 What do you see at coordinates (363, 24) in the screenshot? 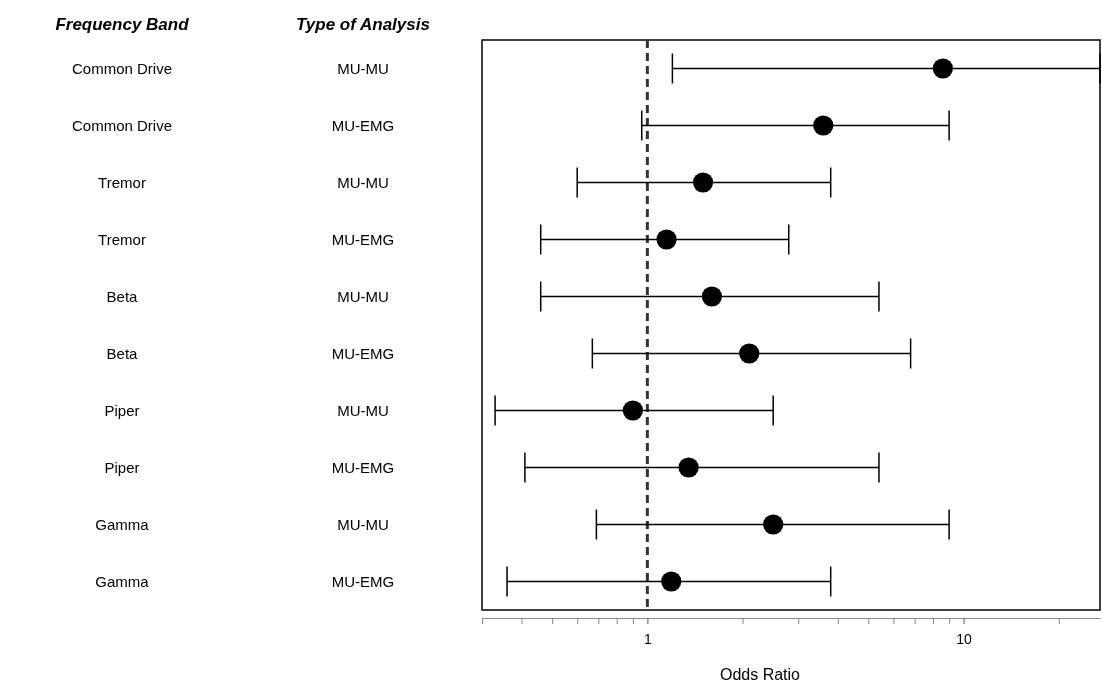
I see `text: Type of Analysis` at bounding box center [363, 24].